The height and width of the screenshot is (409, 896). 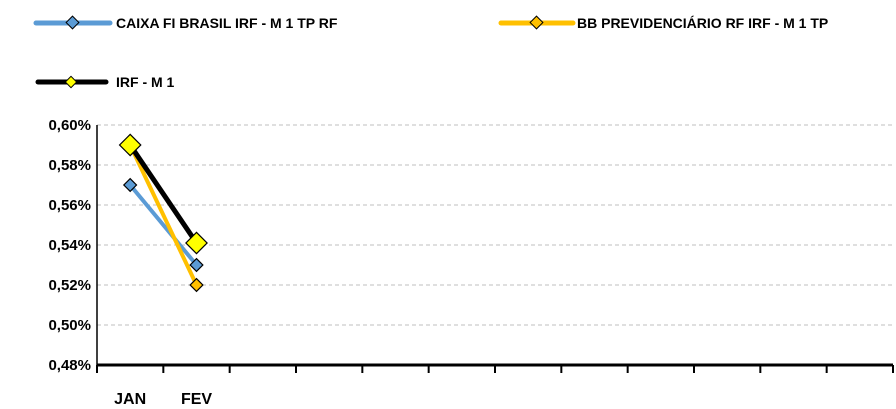 What do you see at coordinates (69, 245) in the screenshot?
I see `y-tick-label: 0,54%` at bounding box center [69, 245].